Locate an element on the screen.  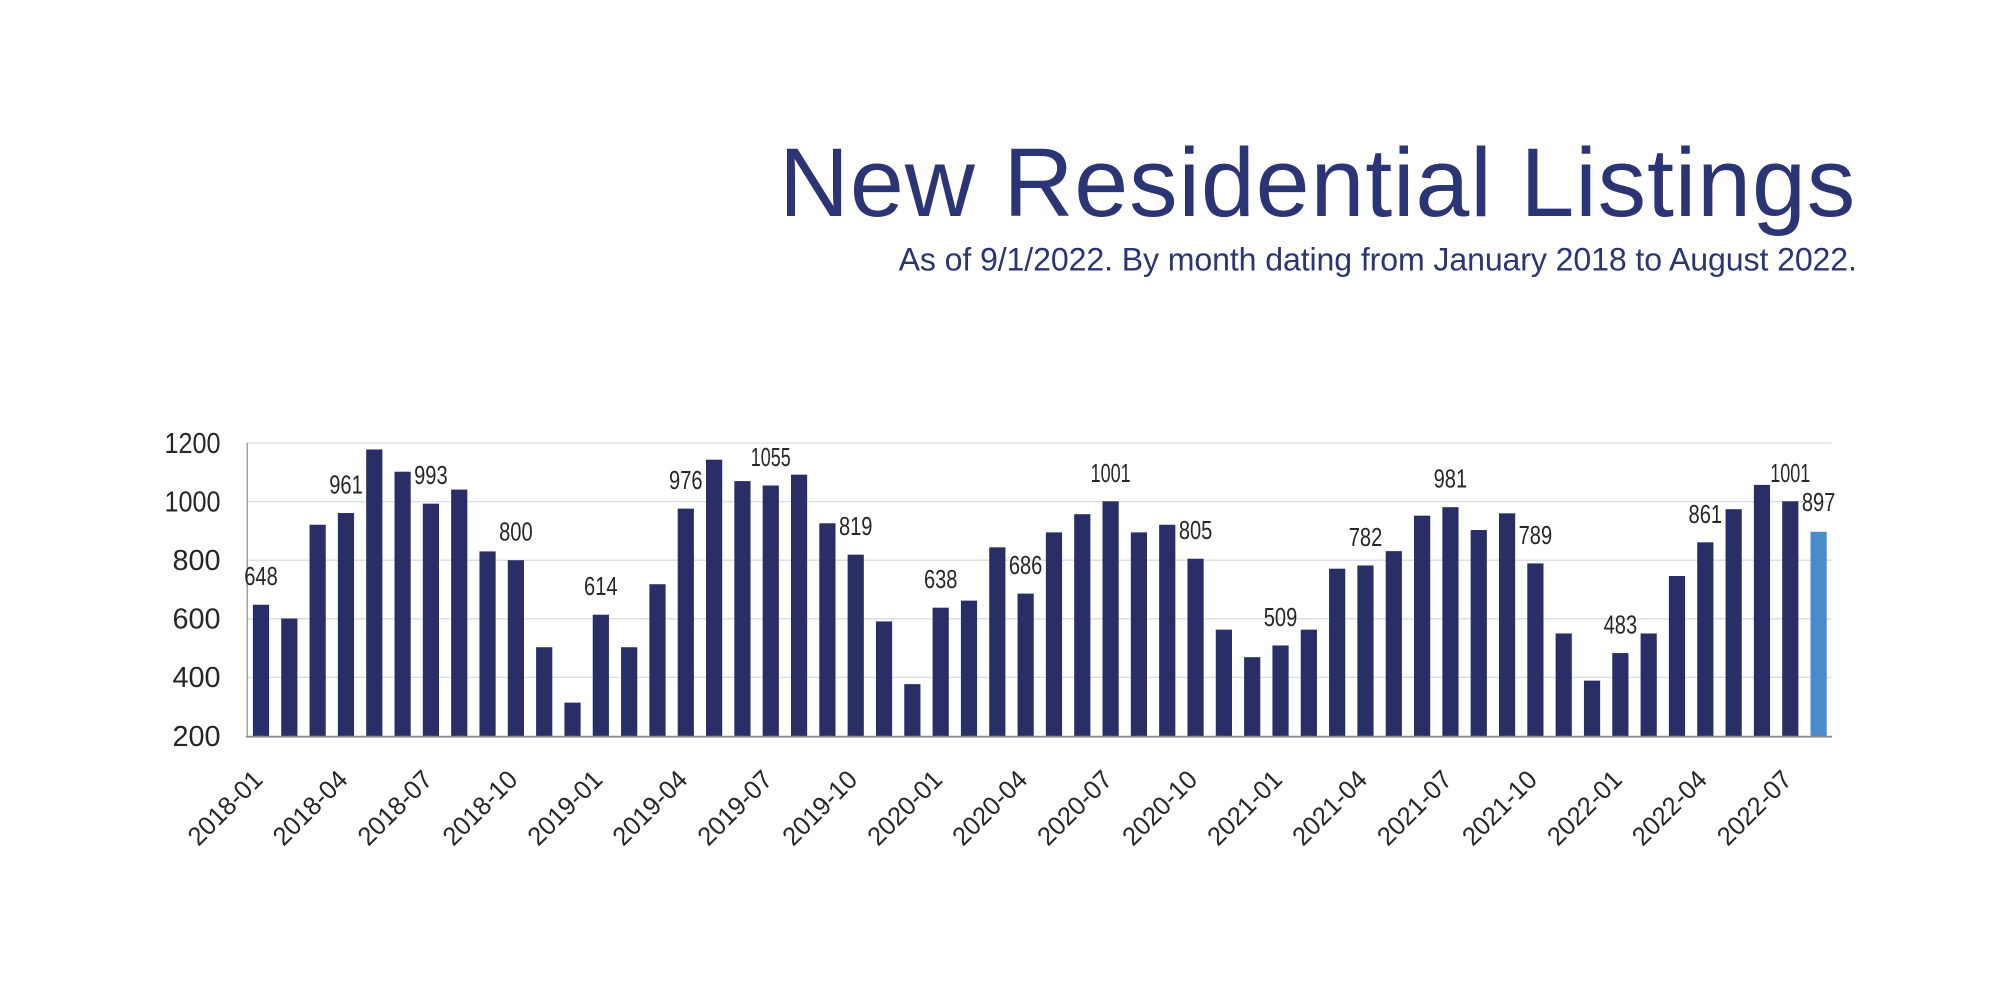
svg-text: 961 is located at coordinates (346, 485).